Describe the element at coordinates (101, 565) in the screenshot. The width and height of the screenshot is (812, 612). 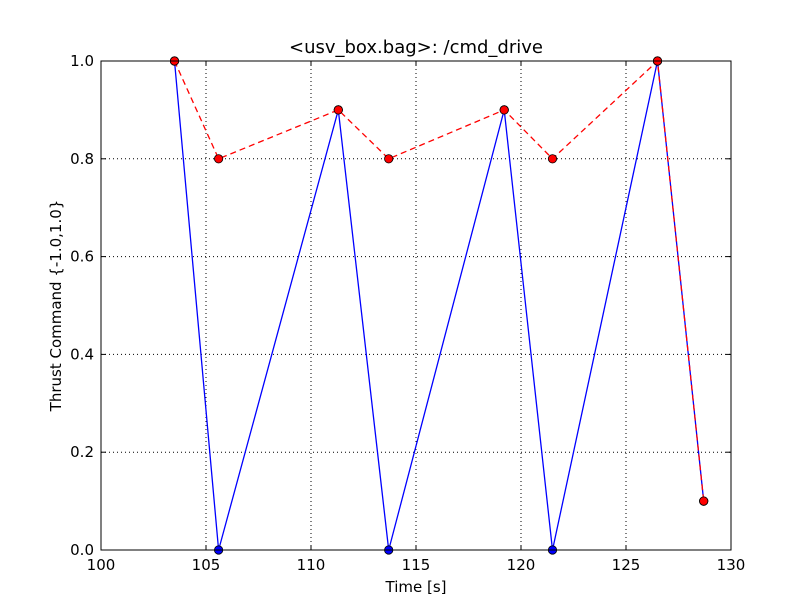
I see `x-tick-label: 100` at that location.